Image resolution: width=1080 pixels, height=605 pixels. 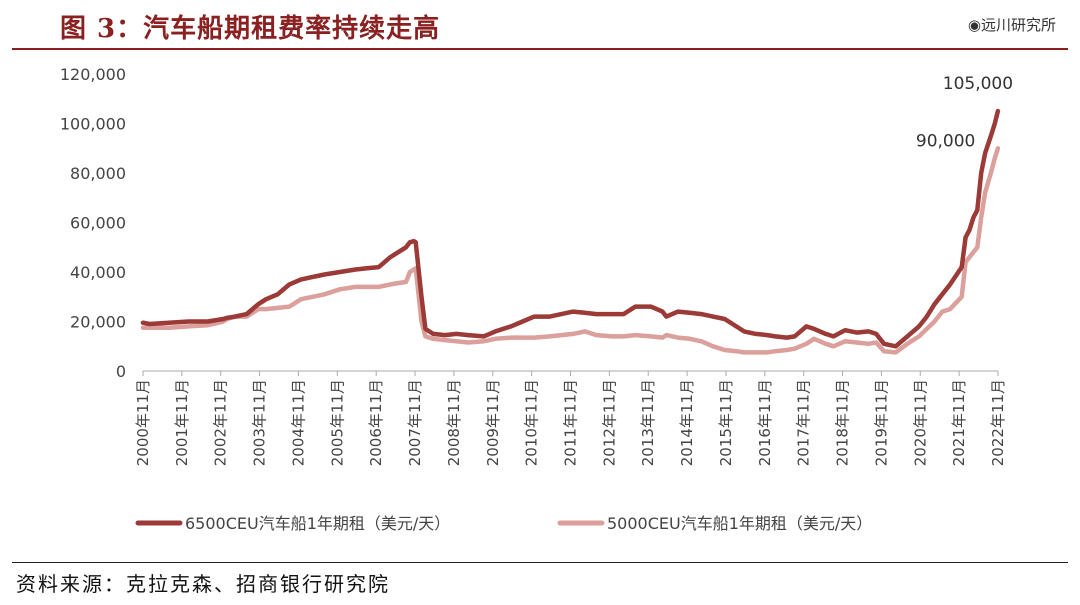 I want to click on y-tick-label: 80,000, so click(x=98, y=173).